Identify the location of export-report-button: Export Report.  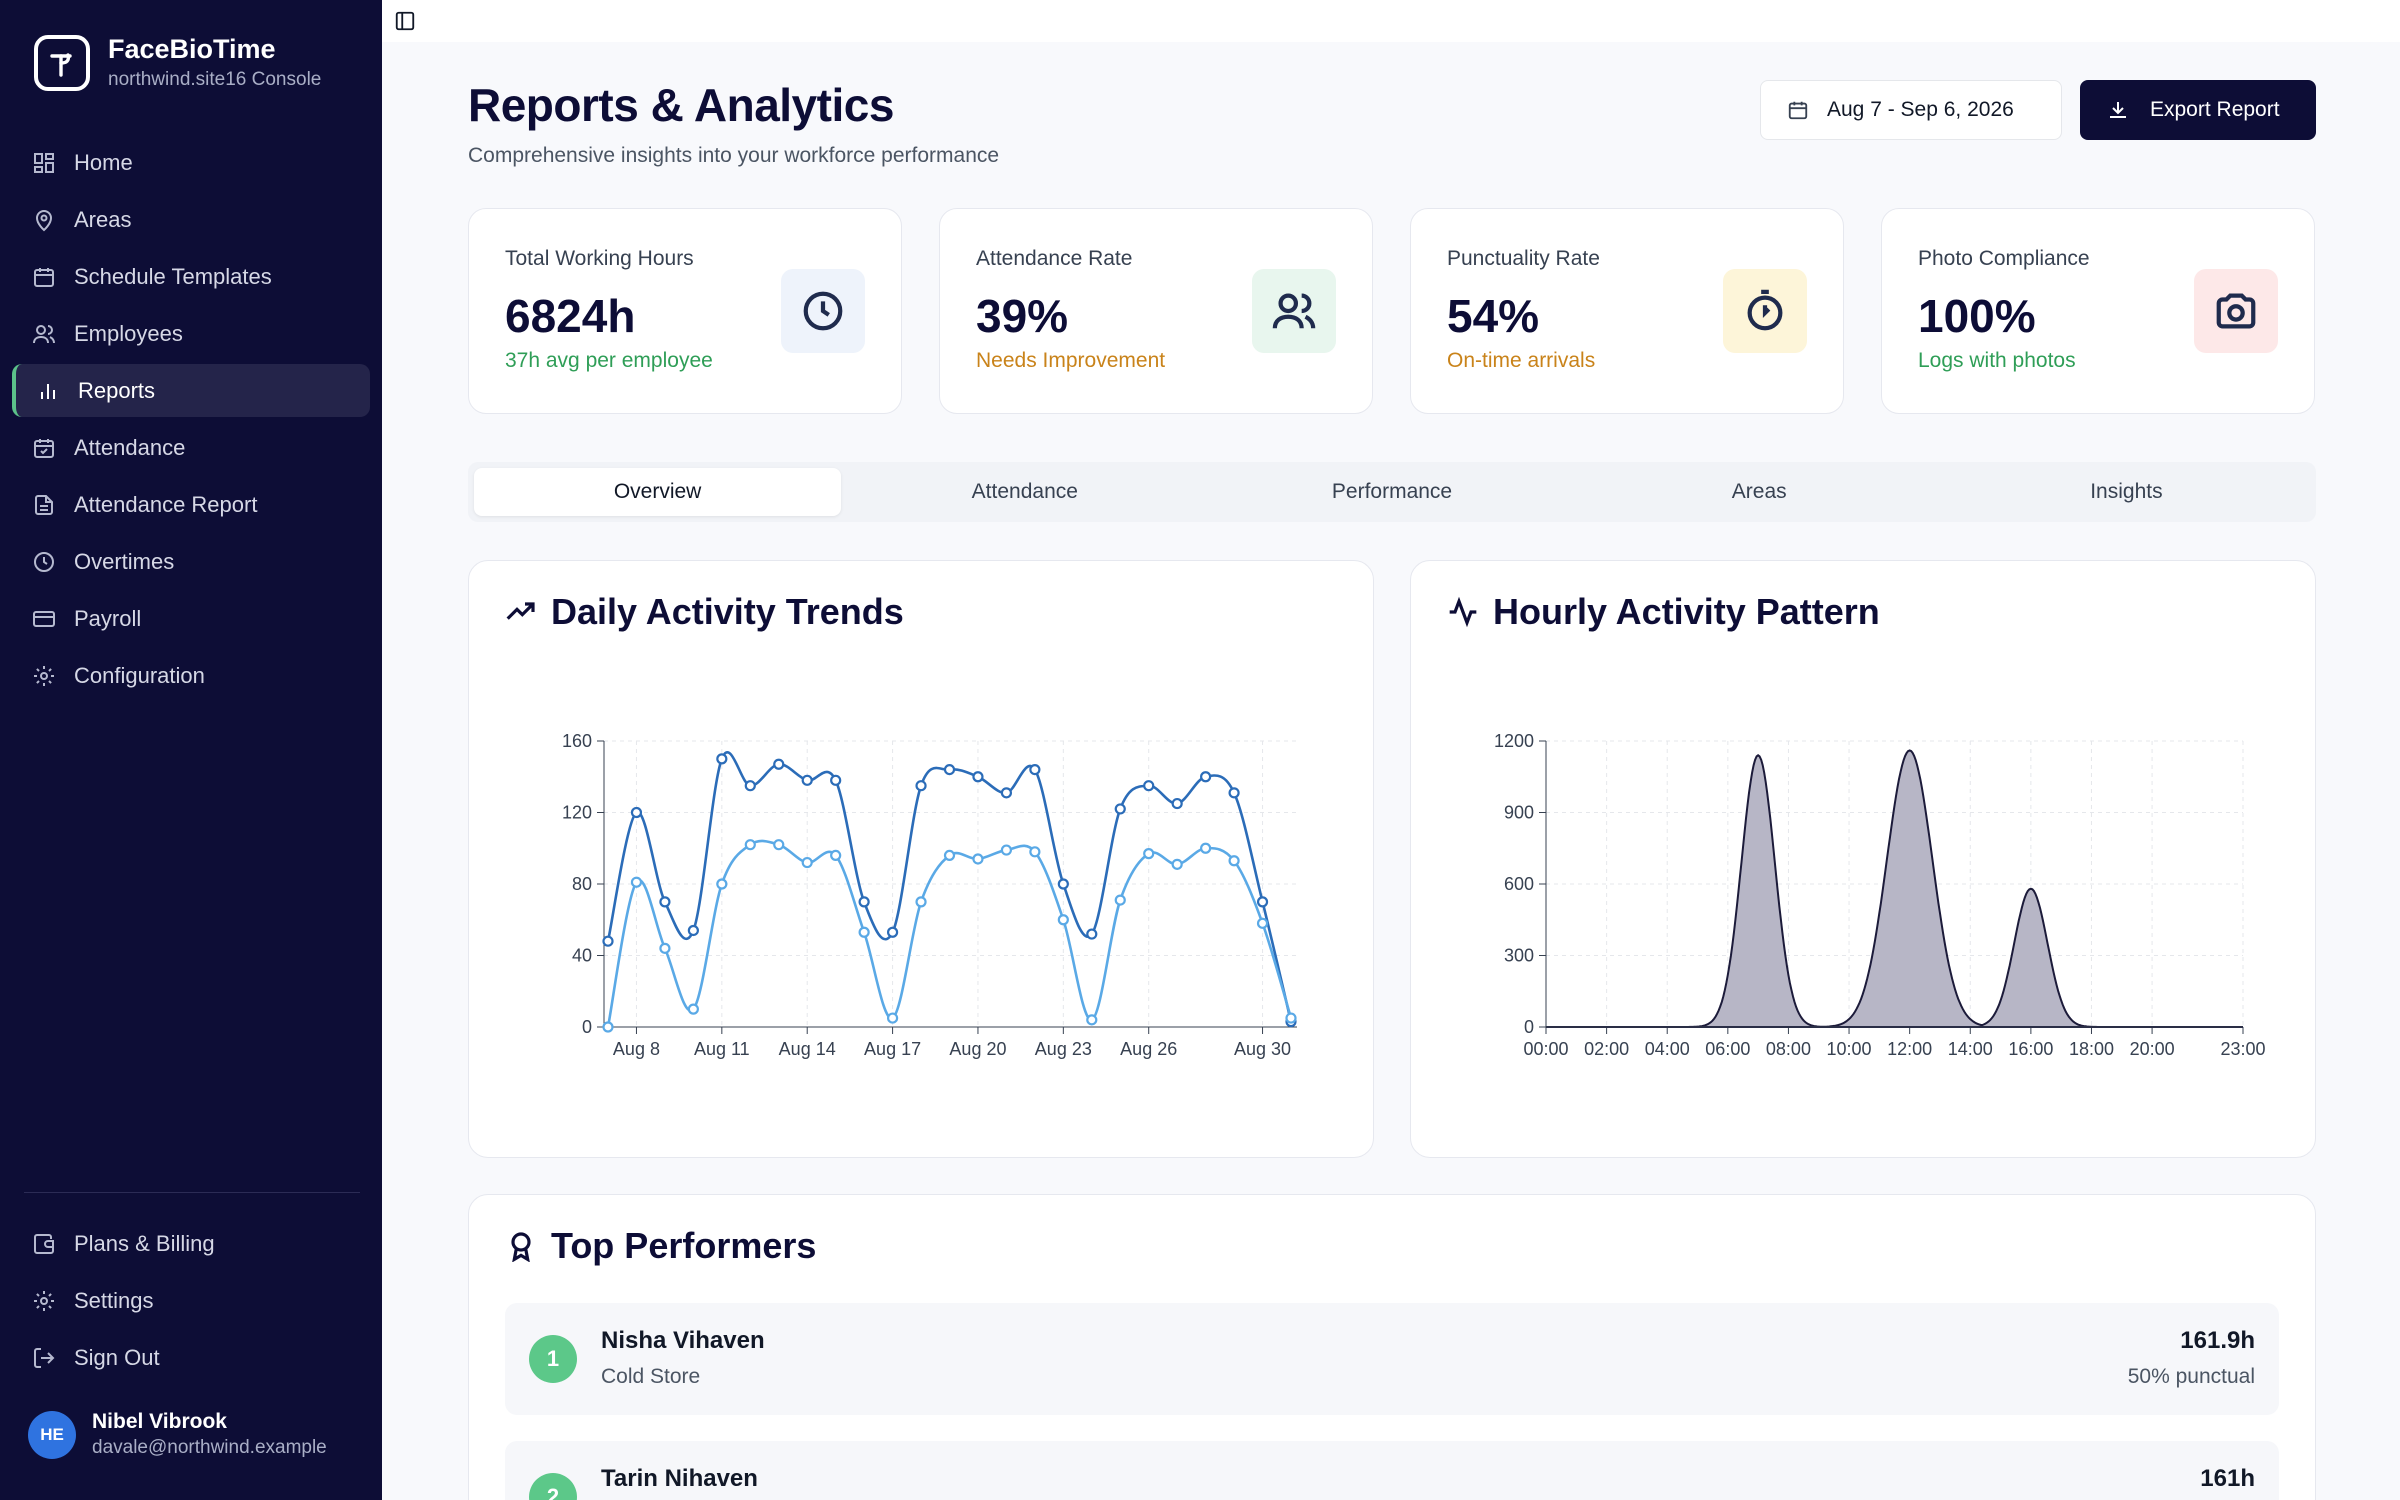
(2198, 110).